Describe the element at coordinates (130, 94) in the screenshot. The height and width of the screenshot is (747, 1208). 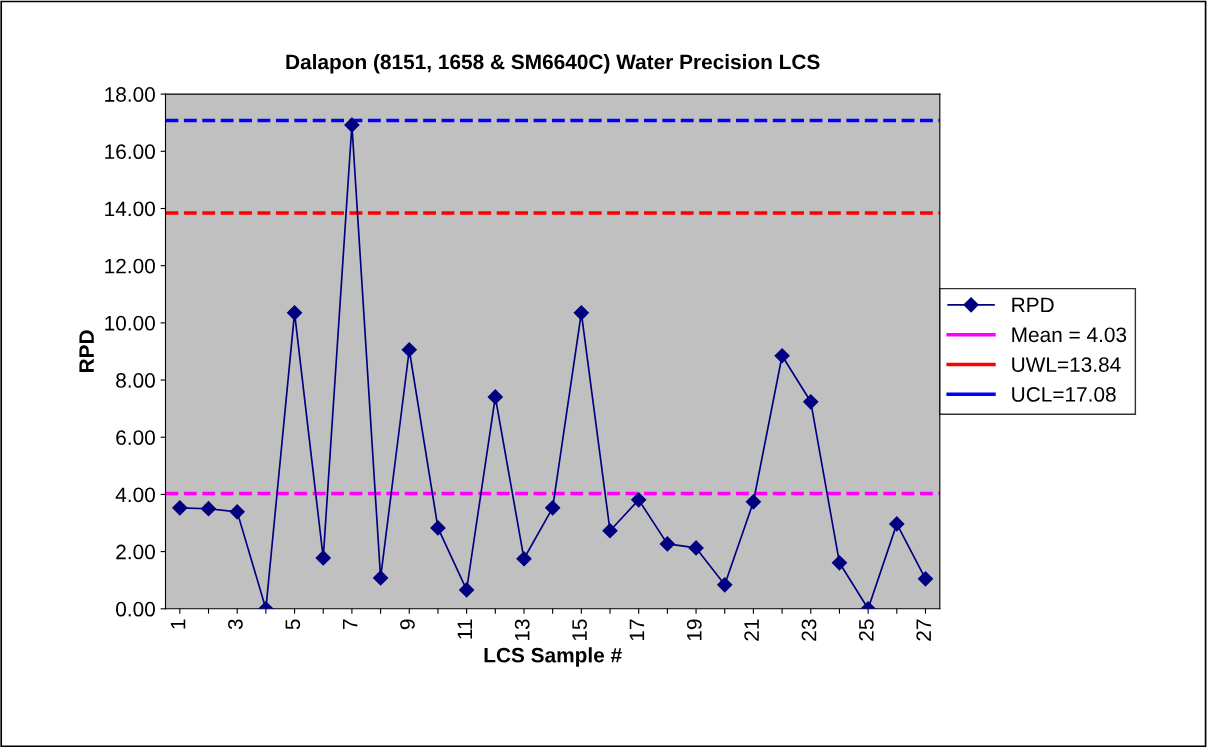
I see `y-tick-label: 18.00` at that location.